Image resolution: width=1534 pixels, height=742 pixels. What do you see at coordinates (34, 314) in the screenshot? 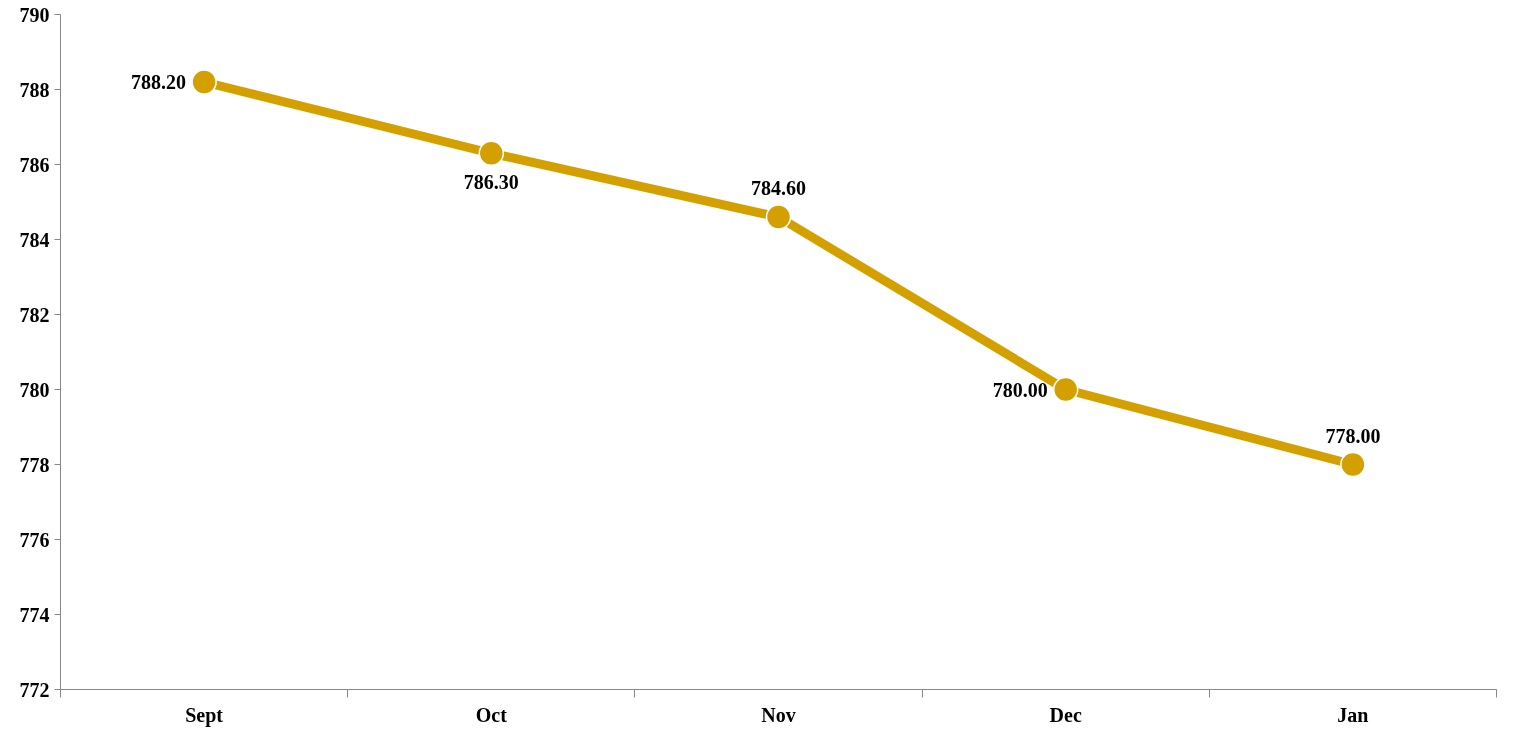
I see `y-tick-label: 782` at bounding box center [34, 314].